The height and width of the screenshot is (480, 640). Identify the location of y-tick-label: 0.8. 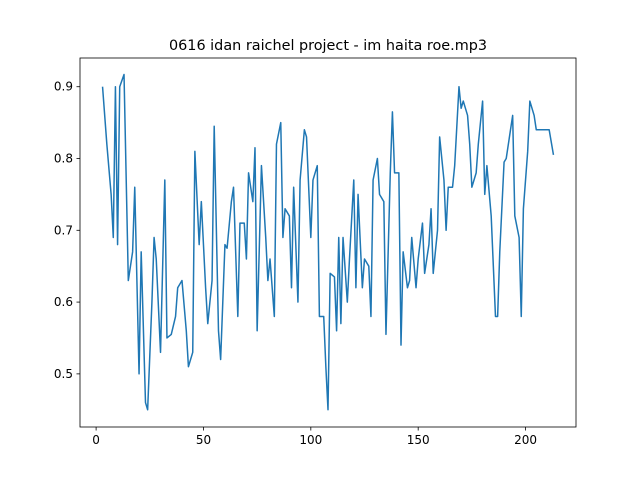
(63, 159).